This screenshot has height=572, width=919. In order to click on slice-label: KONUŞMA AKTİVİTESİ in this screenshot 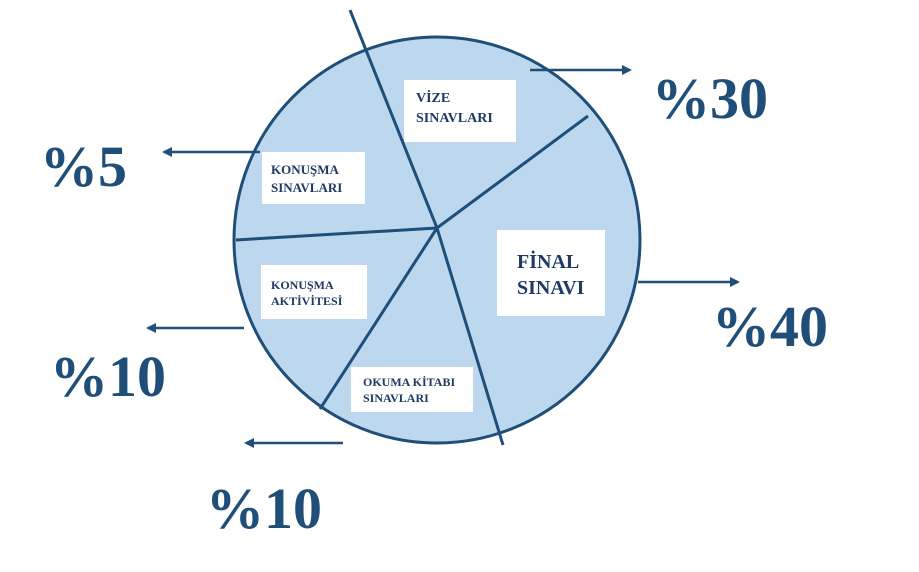, I will do `click(314, 292)`.